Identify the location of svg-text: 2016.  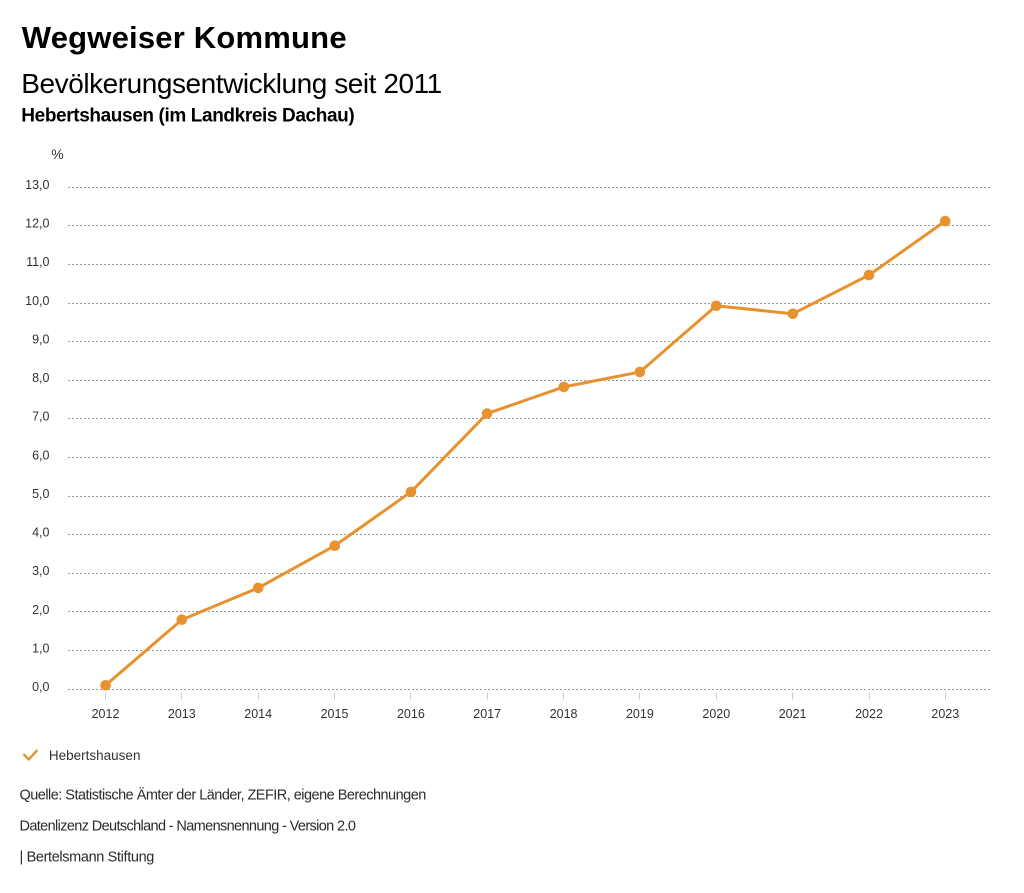
(411, 714).